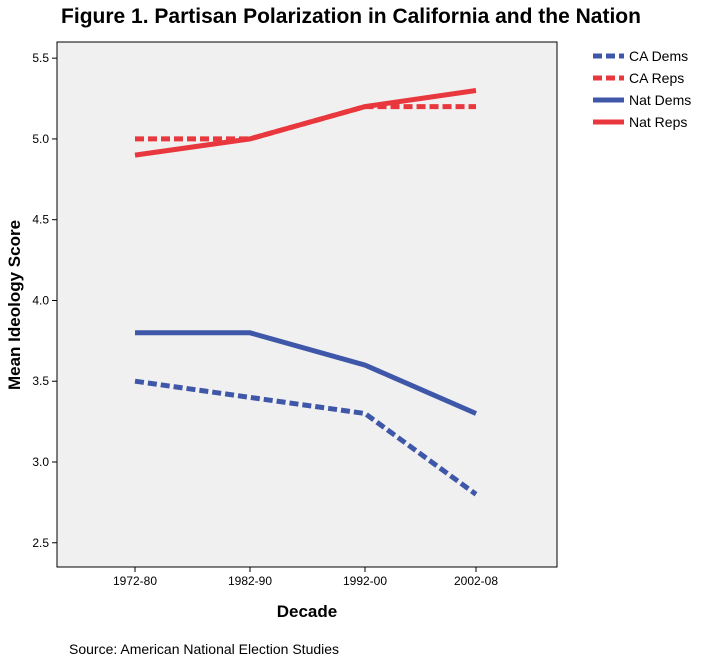 The width and height of the screenshot is (701, 661). I want to click on series-line-ca-dems, so click(306, 437).